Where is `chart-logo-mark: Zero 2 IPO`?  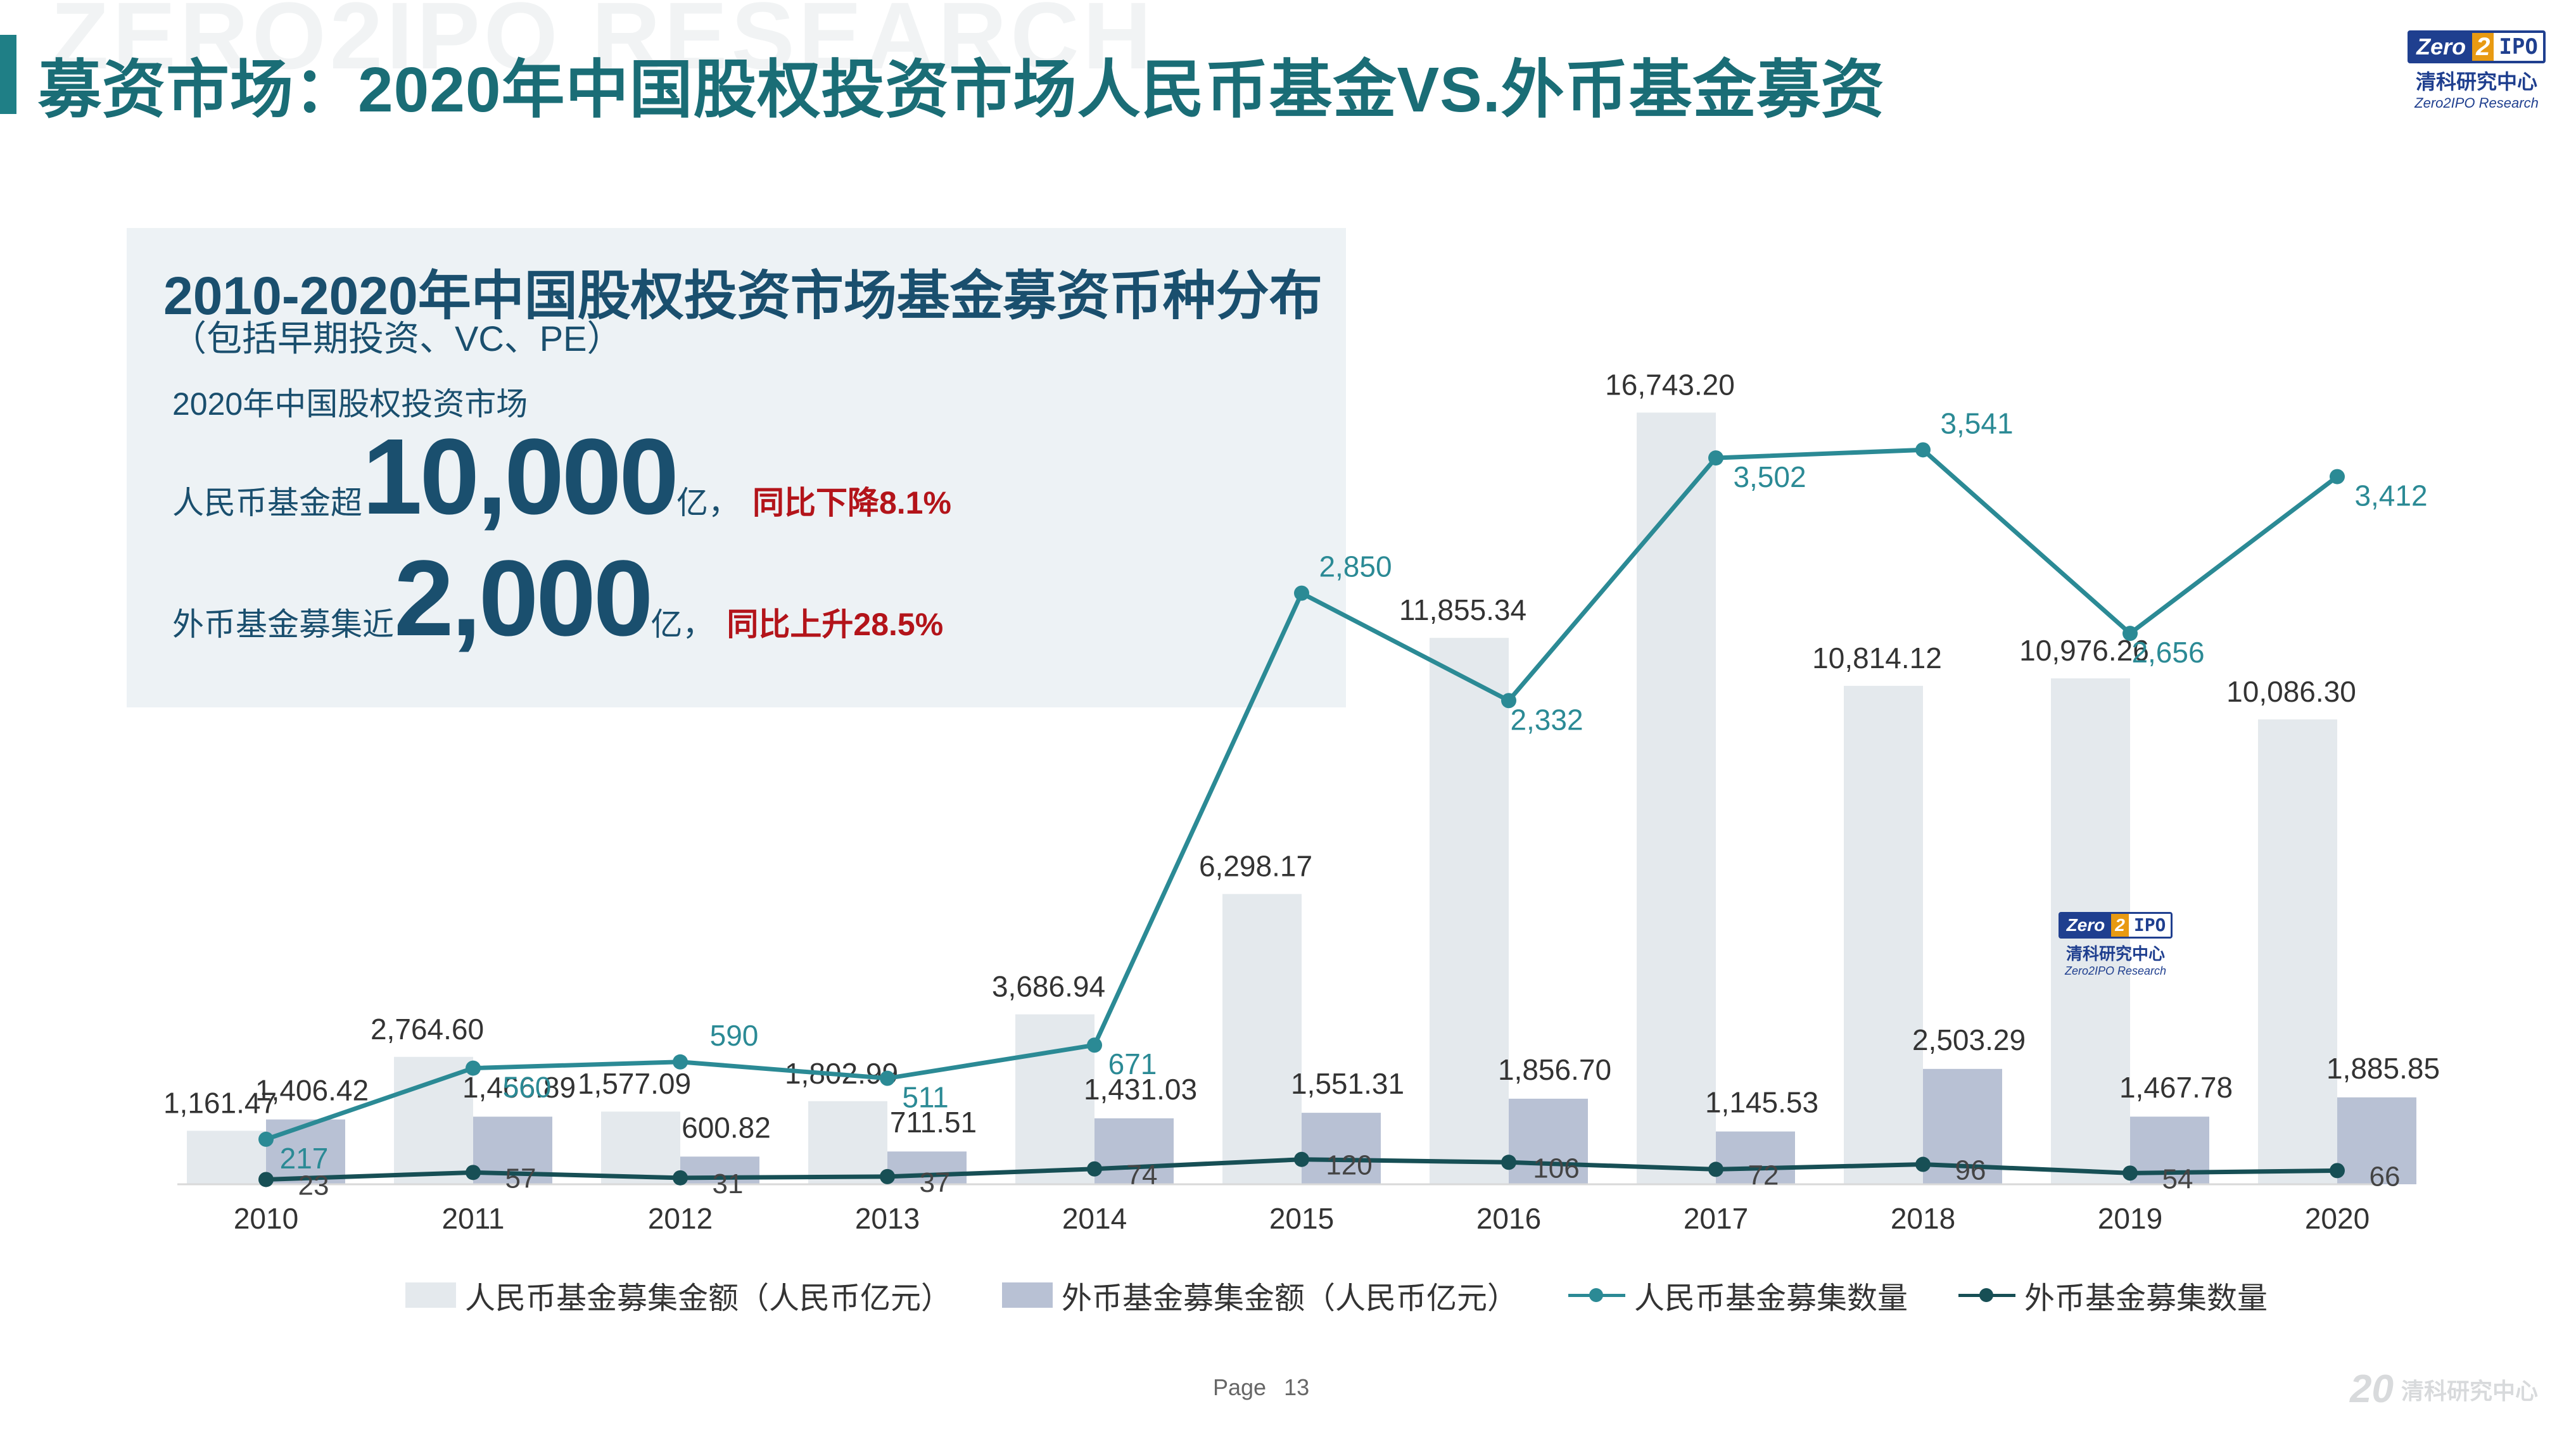
chart-logo-mark: Zero 2 IPO is located at coordinates (2115, 926).